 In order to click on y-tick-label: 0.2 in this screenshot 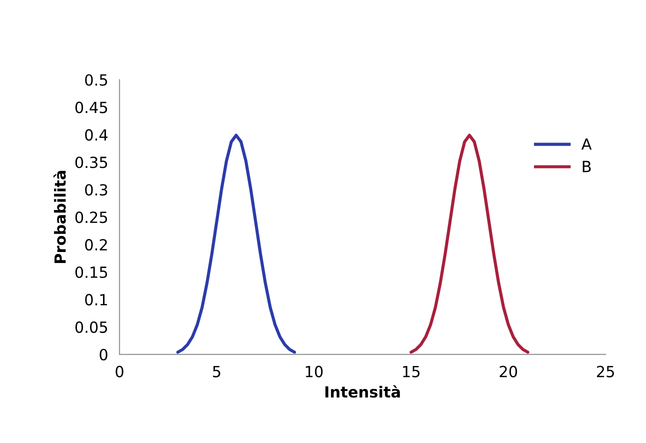, I will do `click(96, 245)`.